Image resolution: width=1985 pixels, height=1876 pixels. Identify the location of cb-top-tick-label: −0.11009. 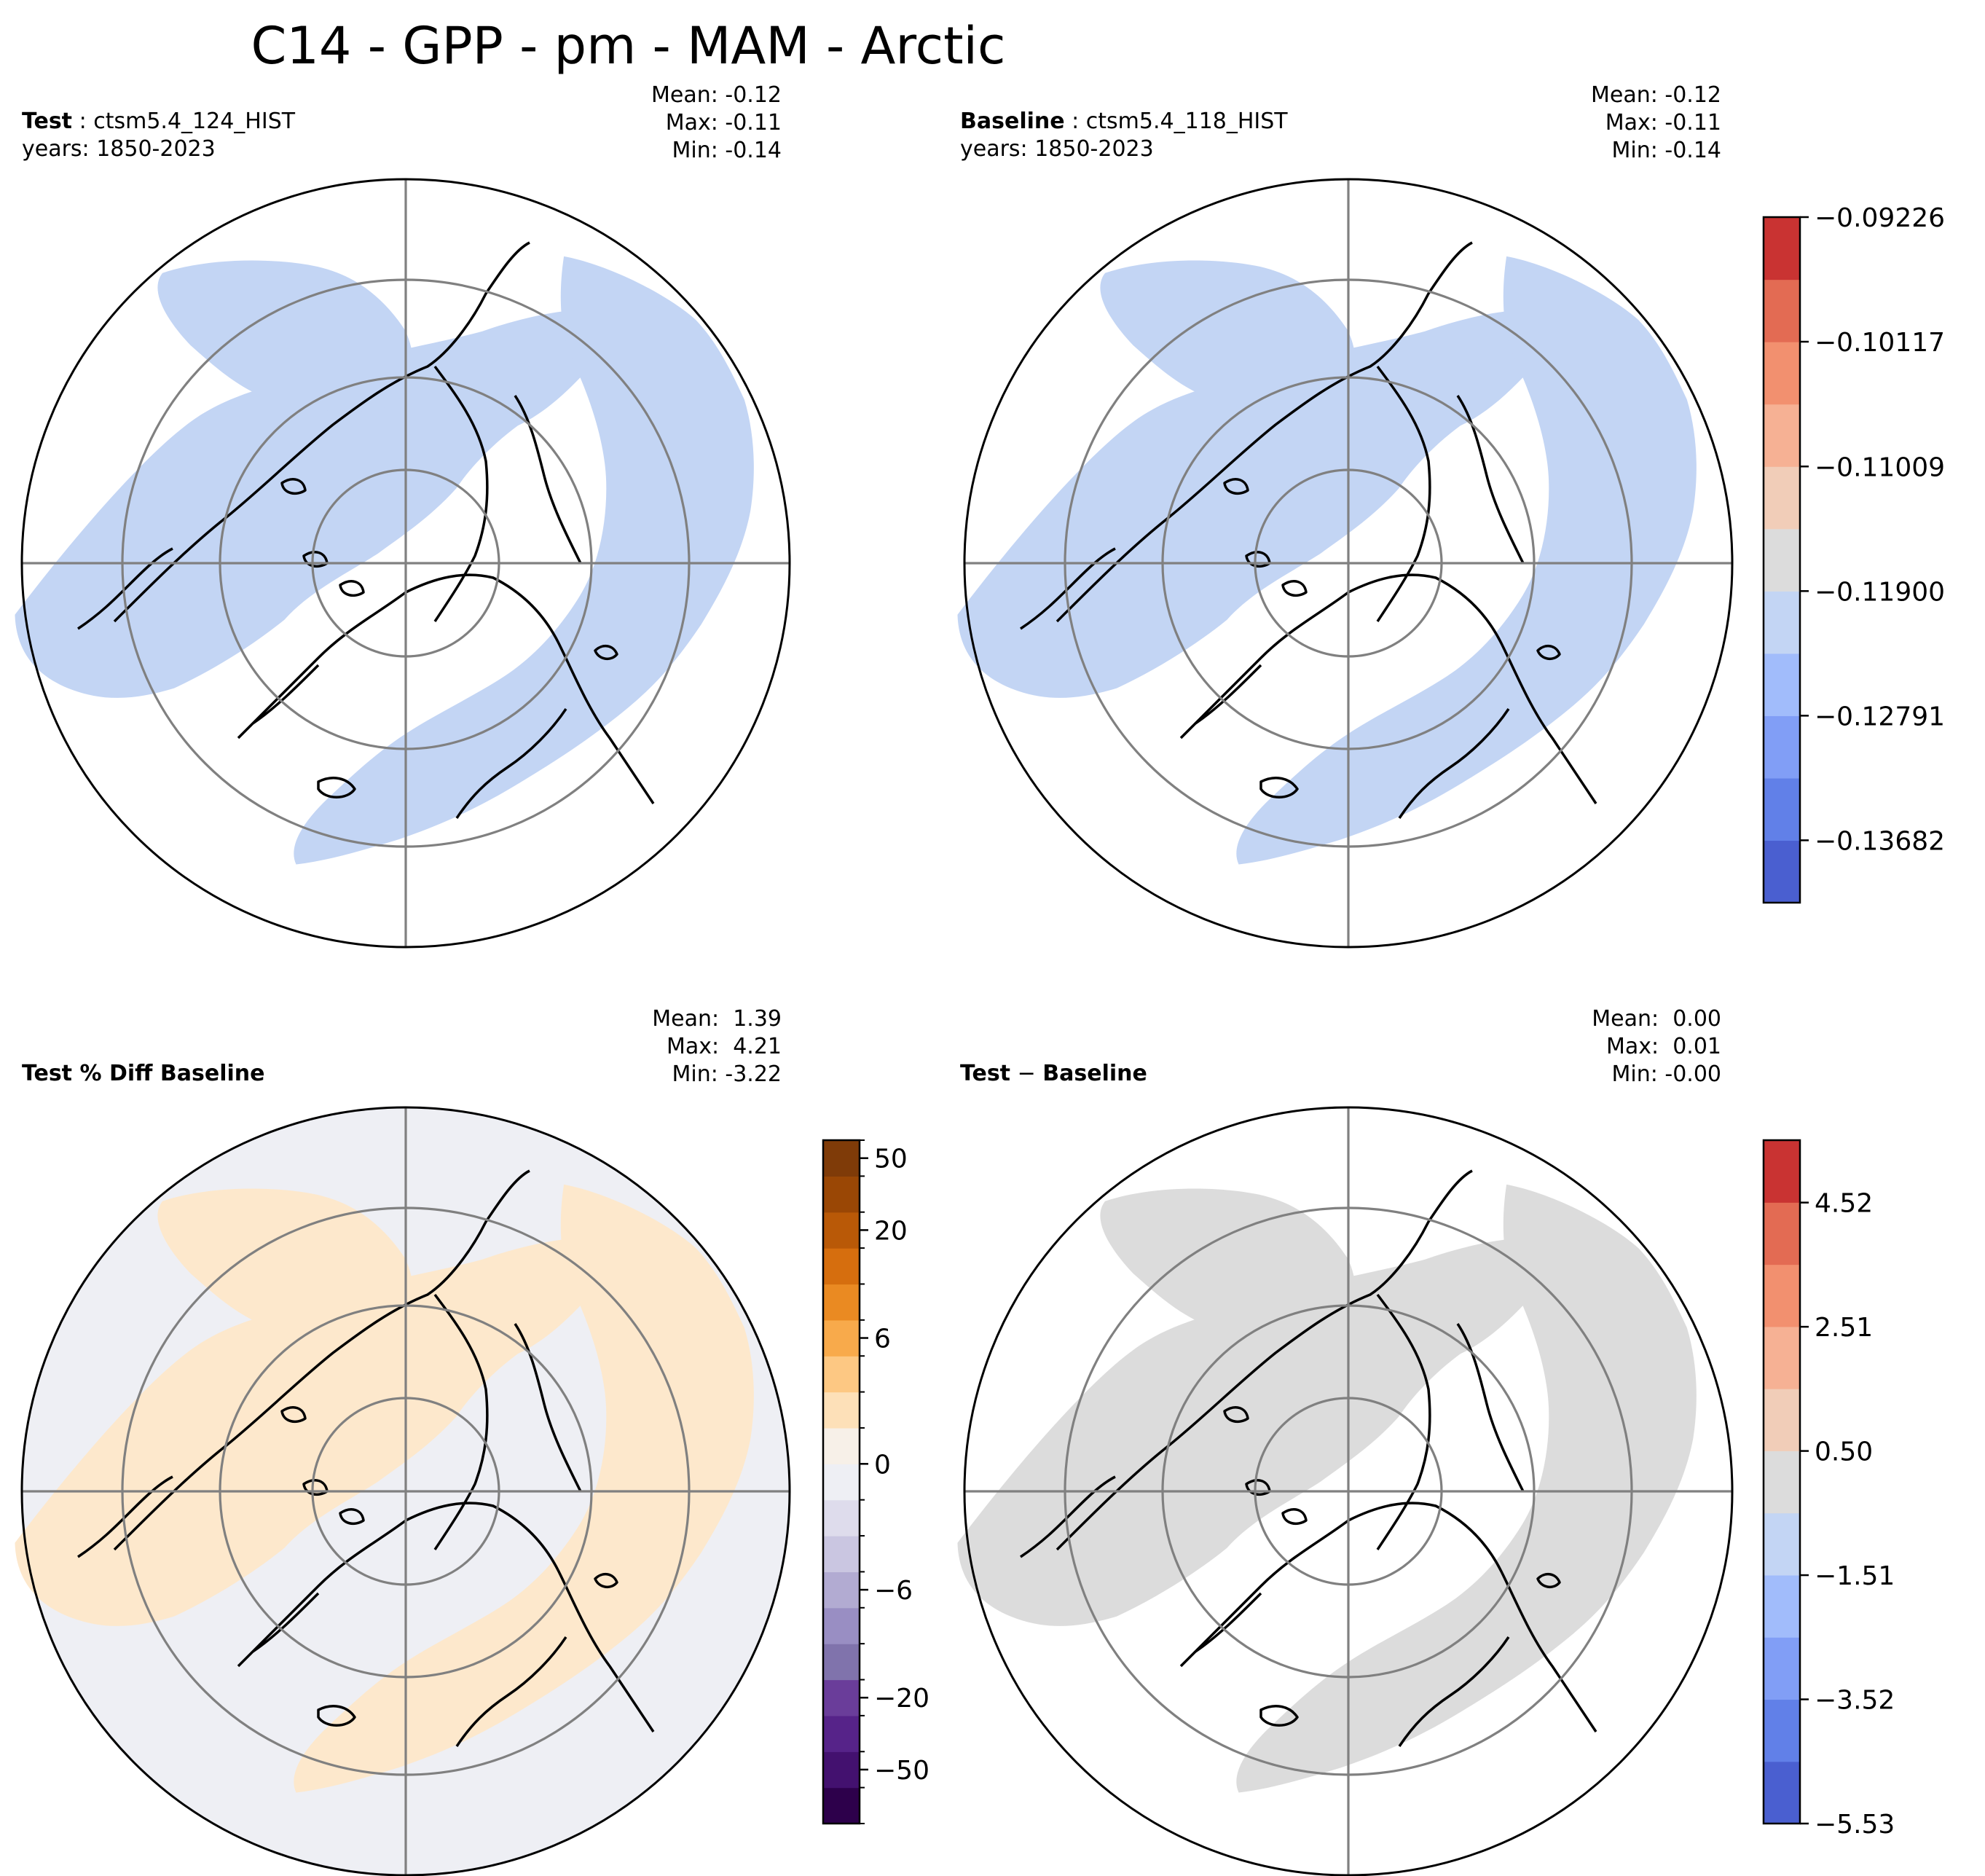
(1880, 467).